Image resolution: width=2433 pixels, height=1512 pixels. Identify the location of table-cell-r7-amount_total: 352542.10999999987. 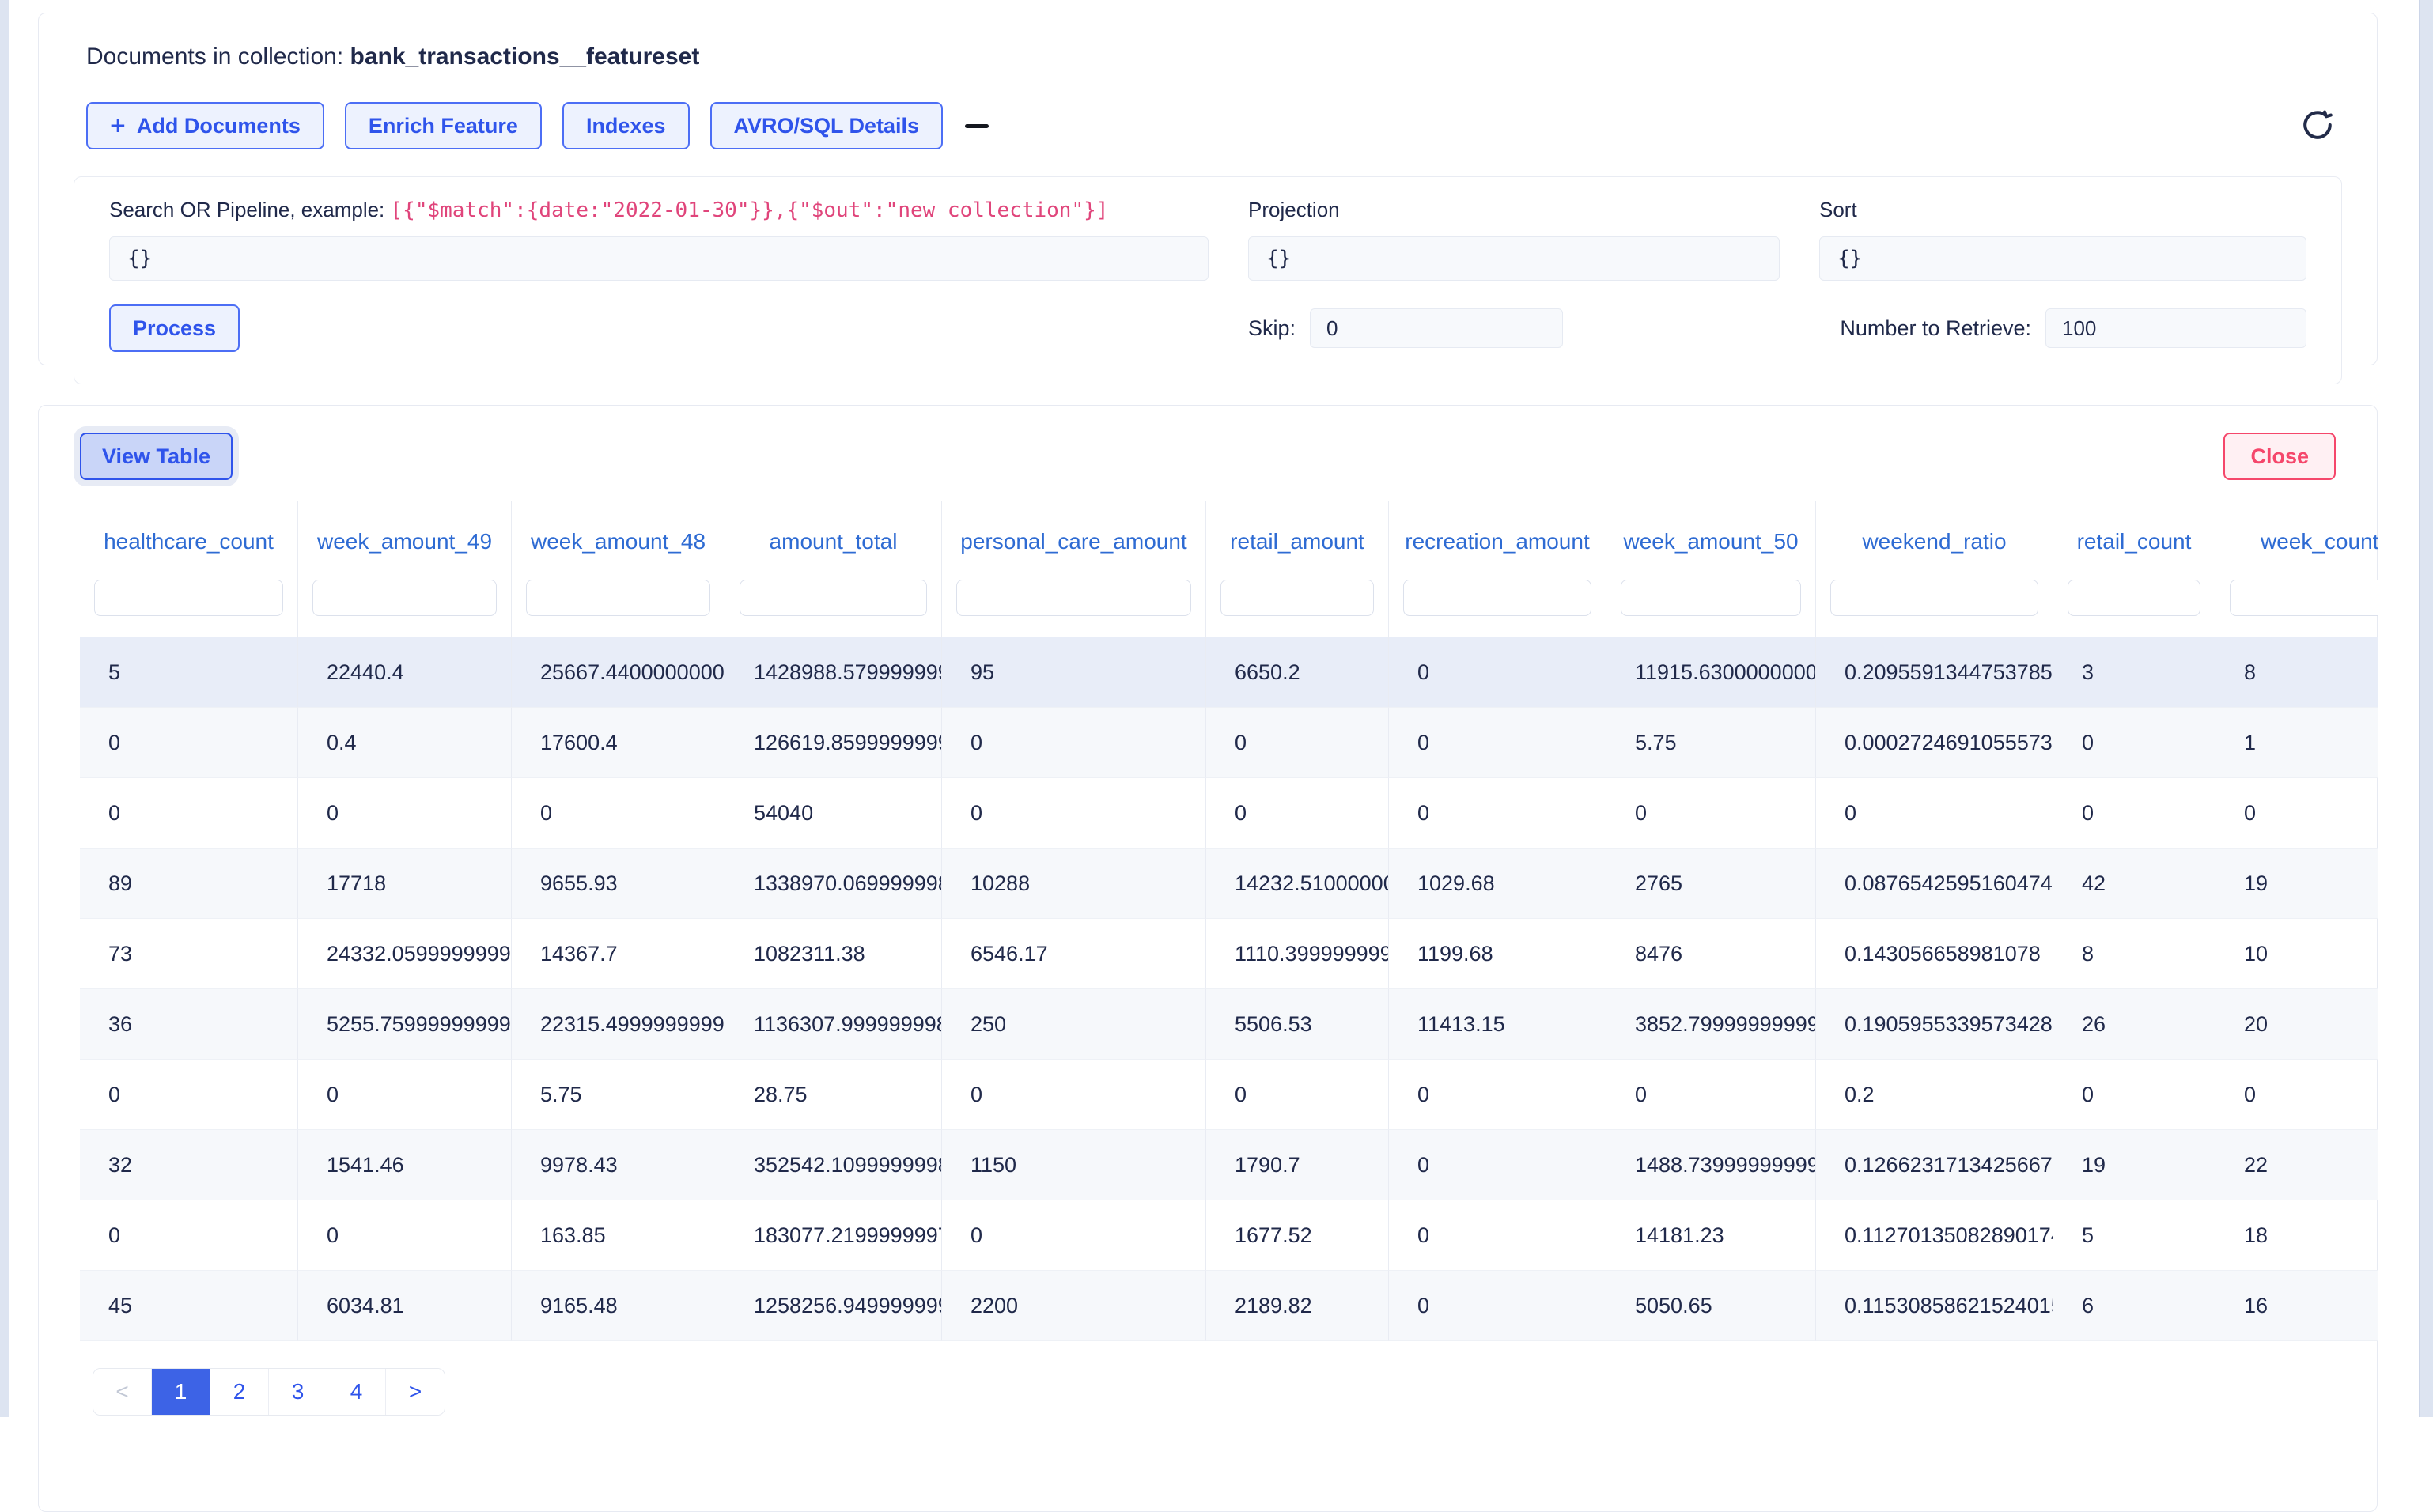
(833, 1165).